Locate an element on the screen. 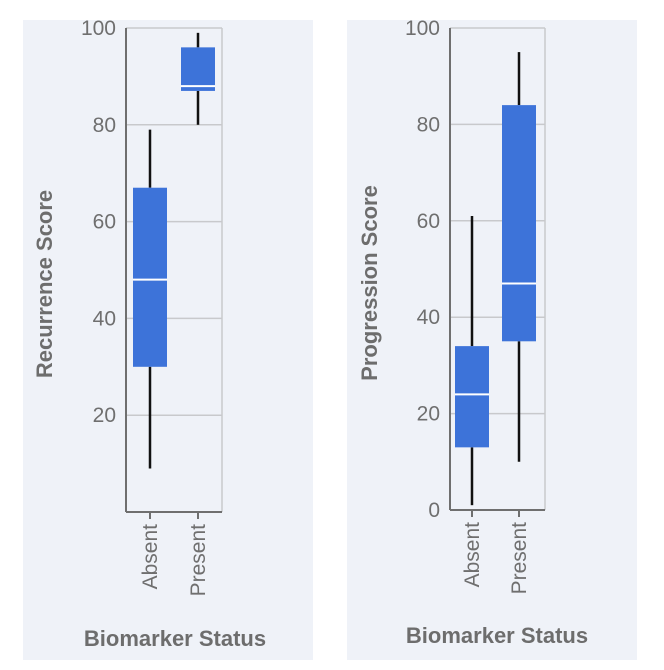 This screenshot has height=670, width=664. y-axis-title: Progression Score is located at coordinates (369, 283).